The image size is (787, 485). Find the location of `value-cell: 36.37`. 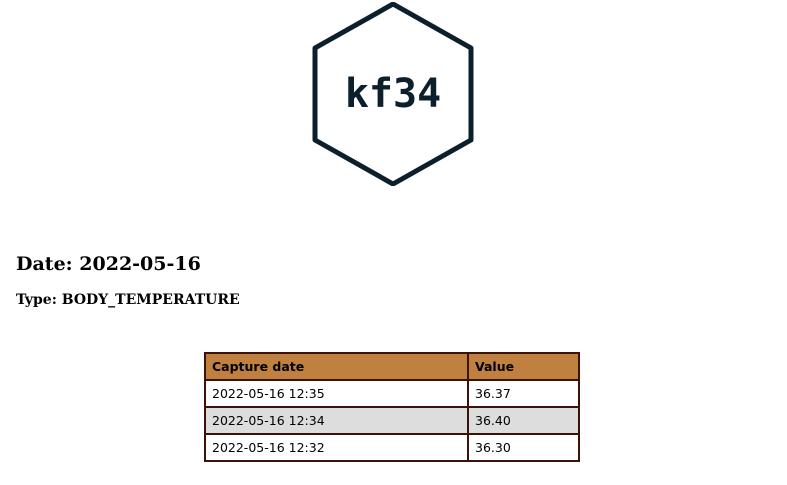

value-cell: 36.37 is located at coordinates (523, 393).